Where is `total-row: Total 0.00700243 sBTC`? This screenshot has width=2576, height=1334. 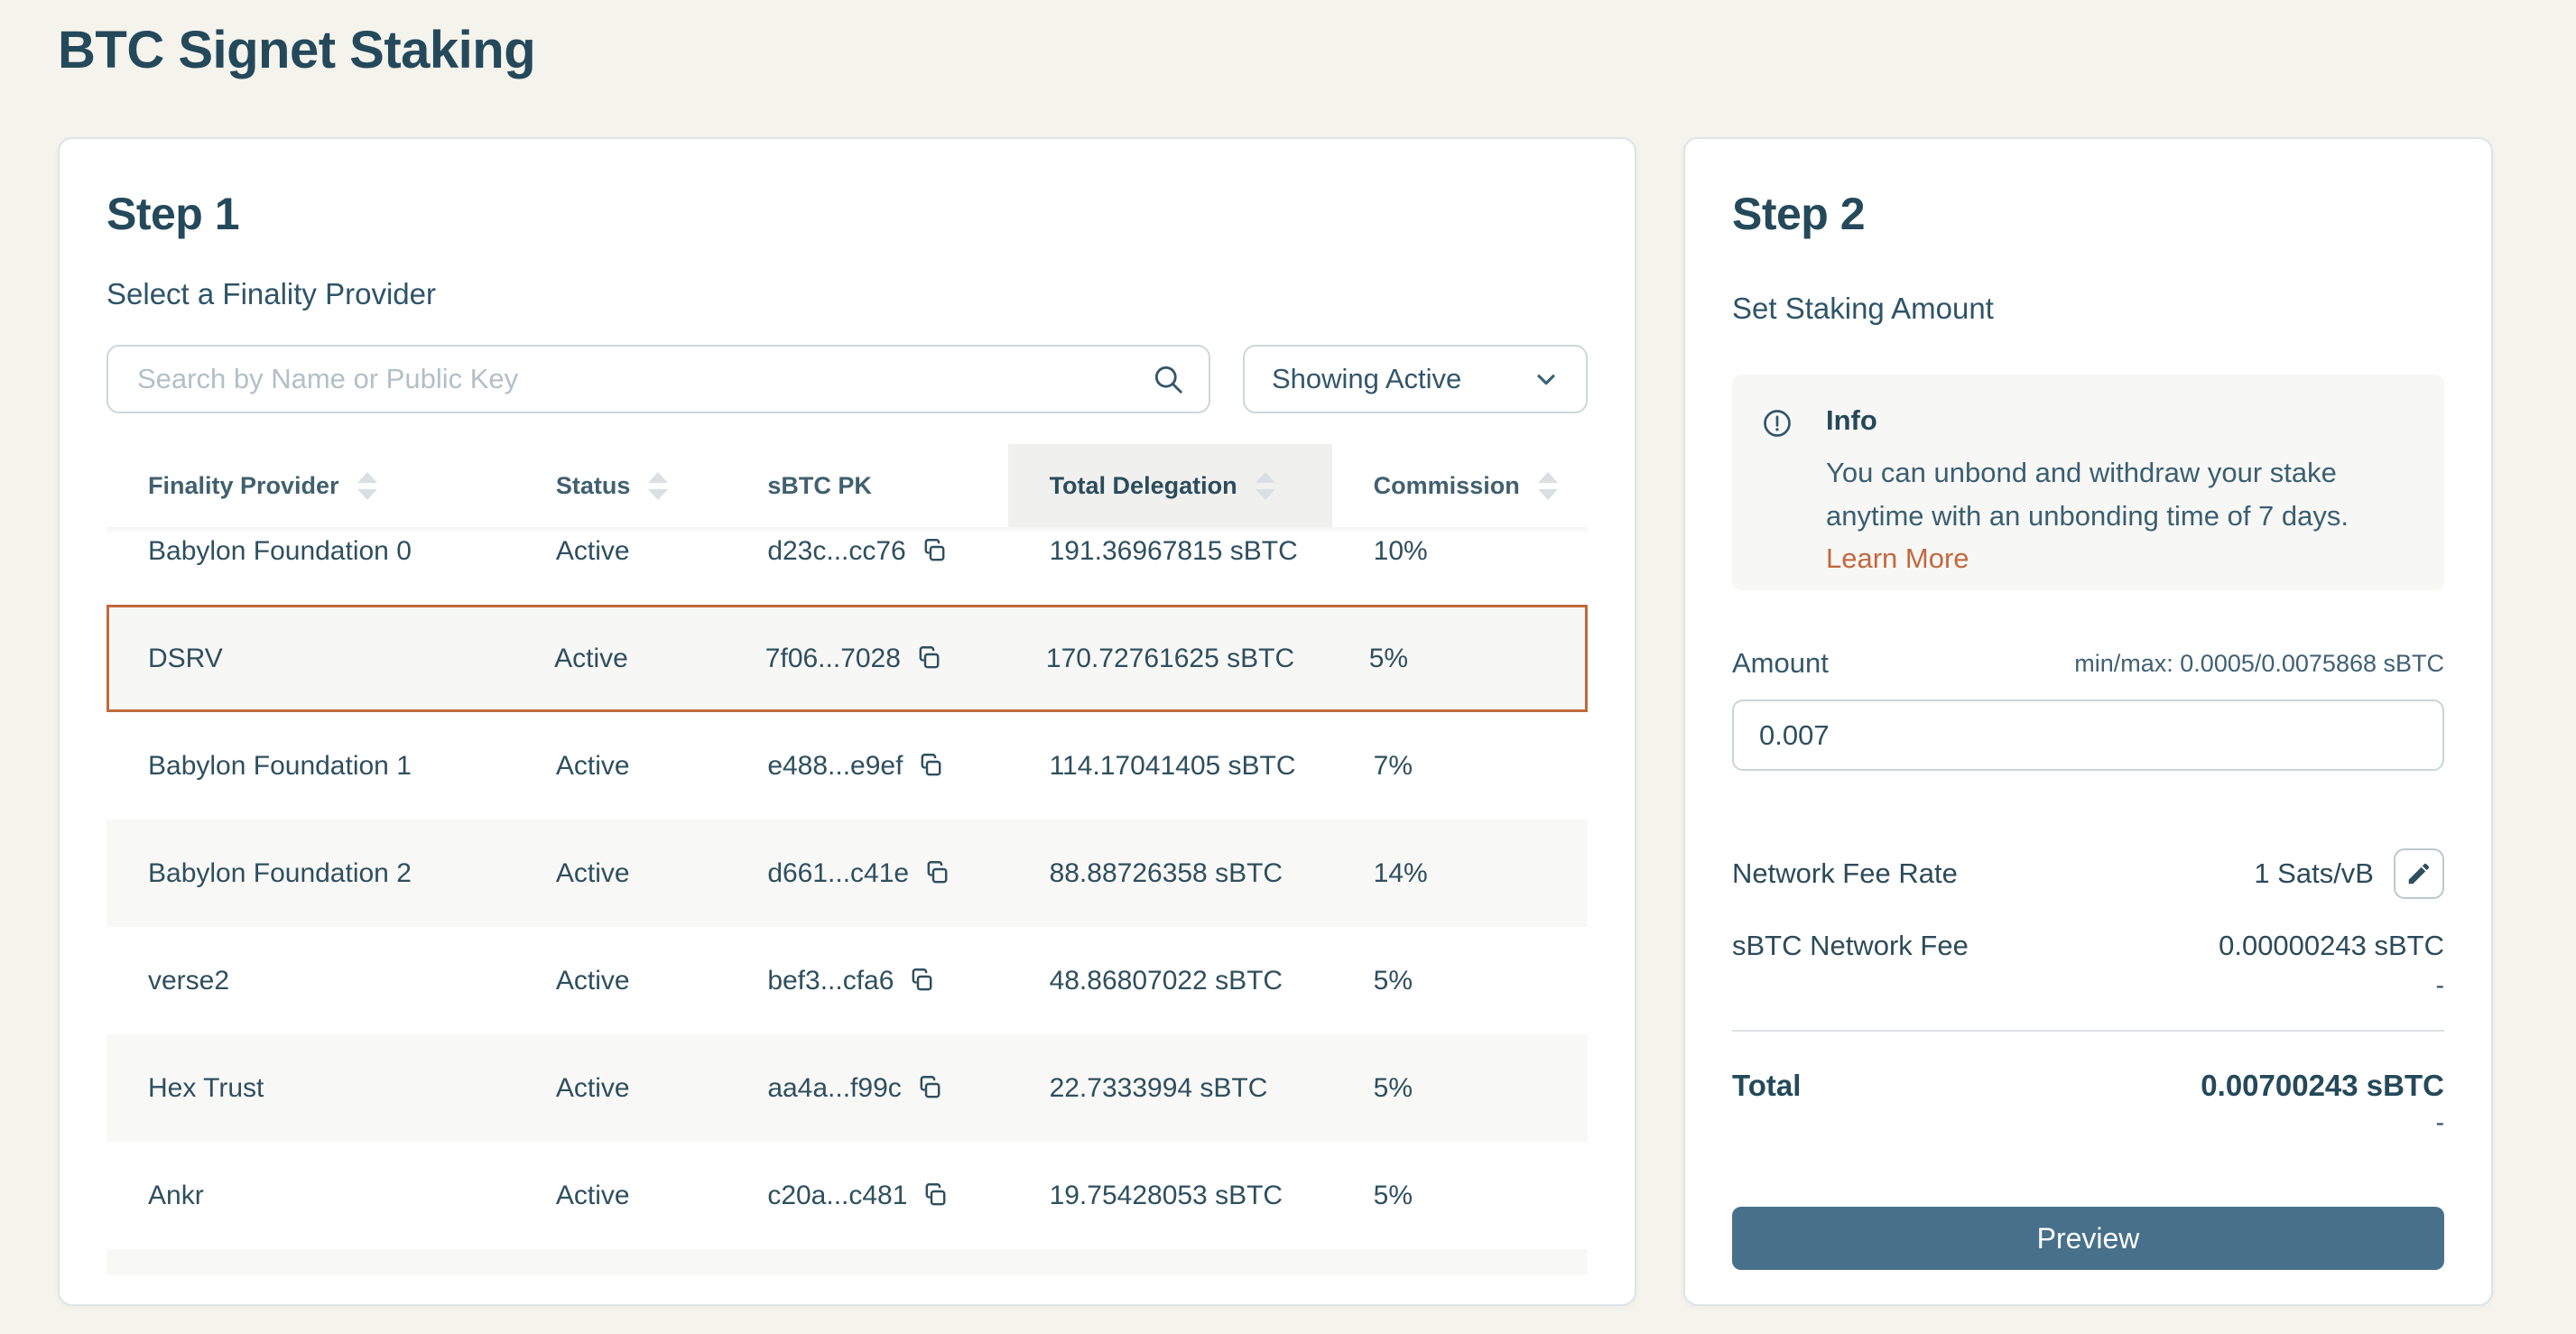 total-row: Total 0.00700243 sBTC is located at coordinates (2088, 1086).